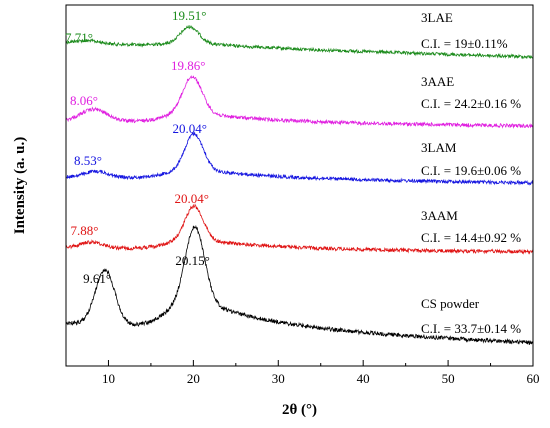 Image resolution: width=550 pixels, height=428 pixels. I want to click on crystallinity-index-label: C.I. = 14.4±0.92 %, so click(471, 237).